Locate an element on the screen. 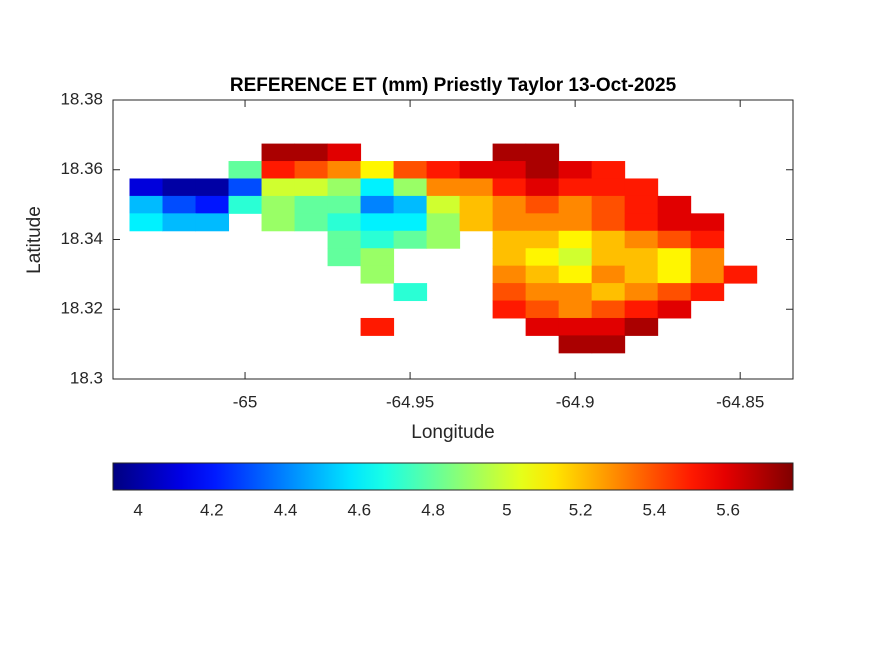  y-tick-label: 18.38 is located at coordinates (81, 98).